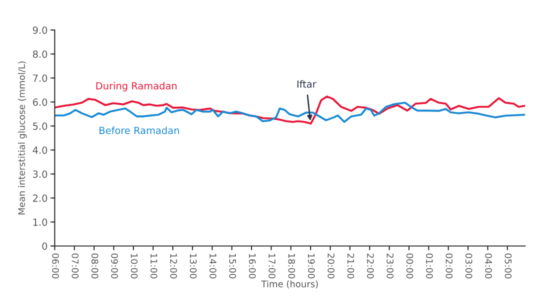 The height and width of the screenshot is (300, 547). I want to click on x-tick-label: 16:00, so click(252, 266).